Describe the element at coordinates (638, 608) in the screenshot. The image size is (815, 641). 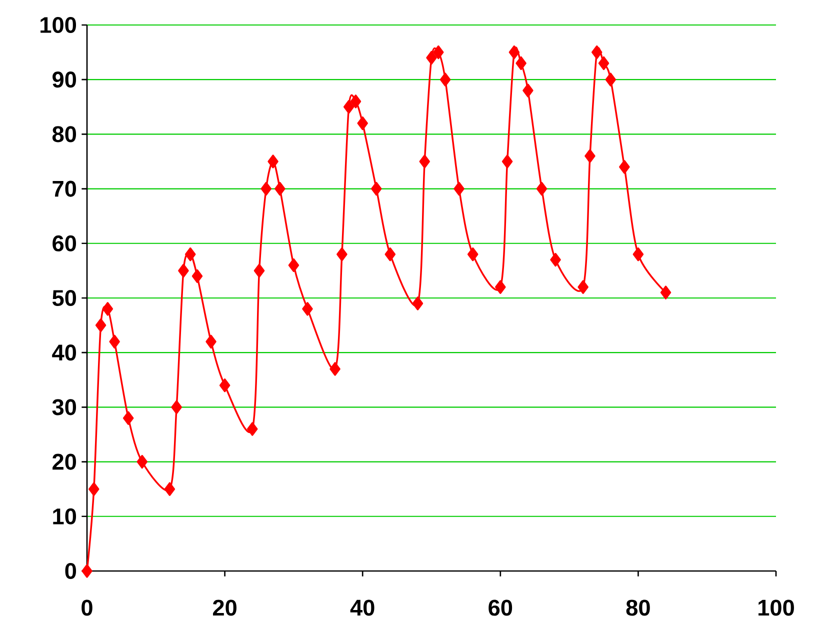
I see `x-tick-label: 80` at that location.